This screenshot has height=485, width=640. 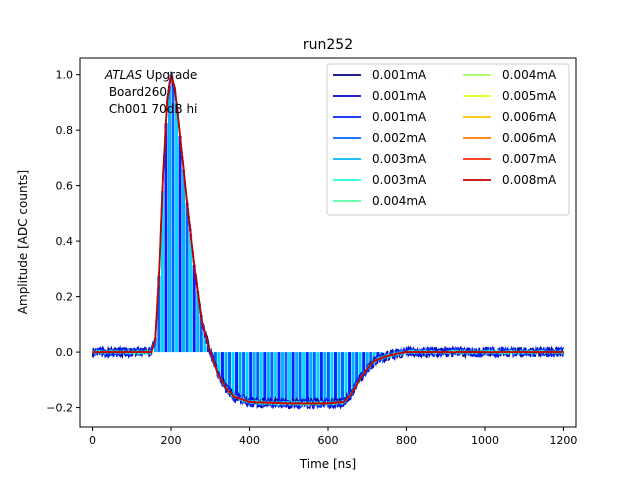 What do you see at coordinates (249, 440) in the screenshot?
I see `x-tick-label: 400` at bounding box center [249, 440].